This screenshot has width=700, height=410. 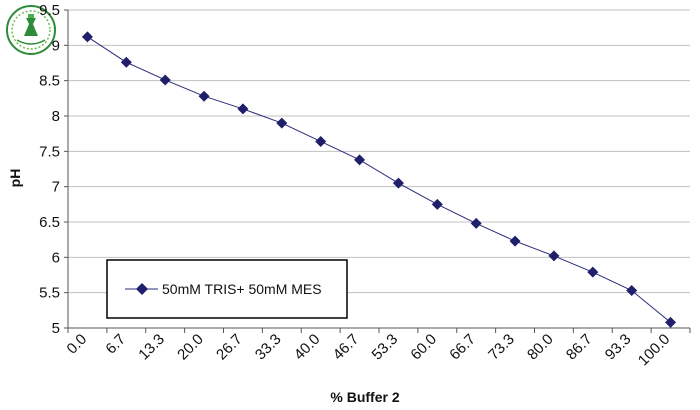 I want to click on y-tick-label: 6.5, so click(x=49, y=222).